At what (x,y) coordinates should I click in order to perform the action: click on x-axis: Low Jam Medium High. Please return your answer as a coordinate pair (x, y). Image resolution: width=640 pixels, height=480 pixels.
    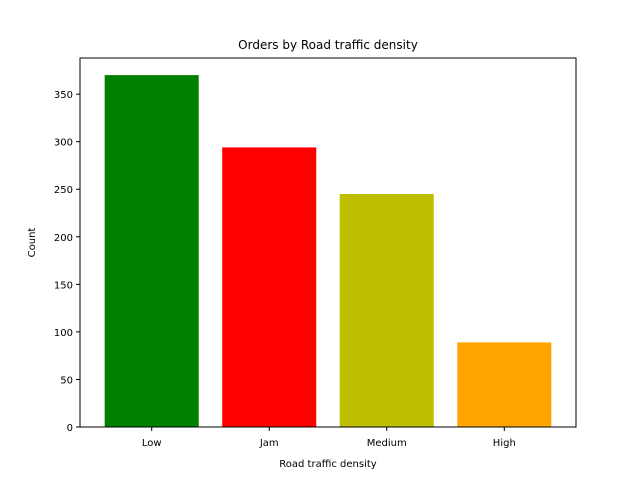
    Looking at the image, I should click on (329, 438).